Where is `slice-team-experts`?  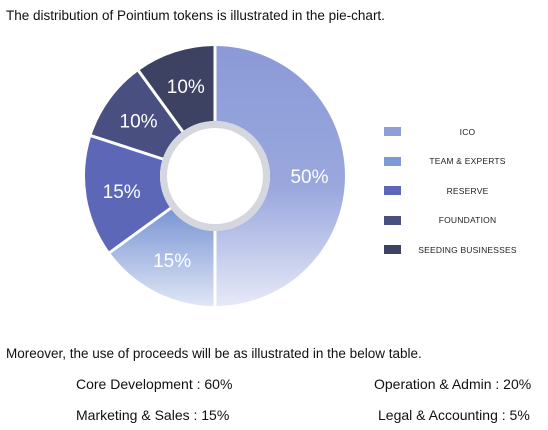 slice-team-experts is located at coordinates (162, 257).